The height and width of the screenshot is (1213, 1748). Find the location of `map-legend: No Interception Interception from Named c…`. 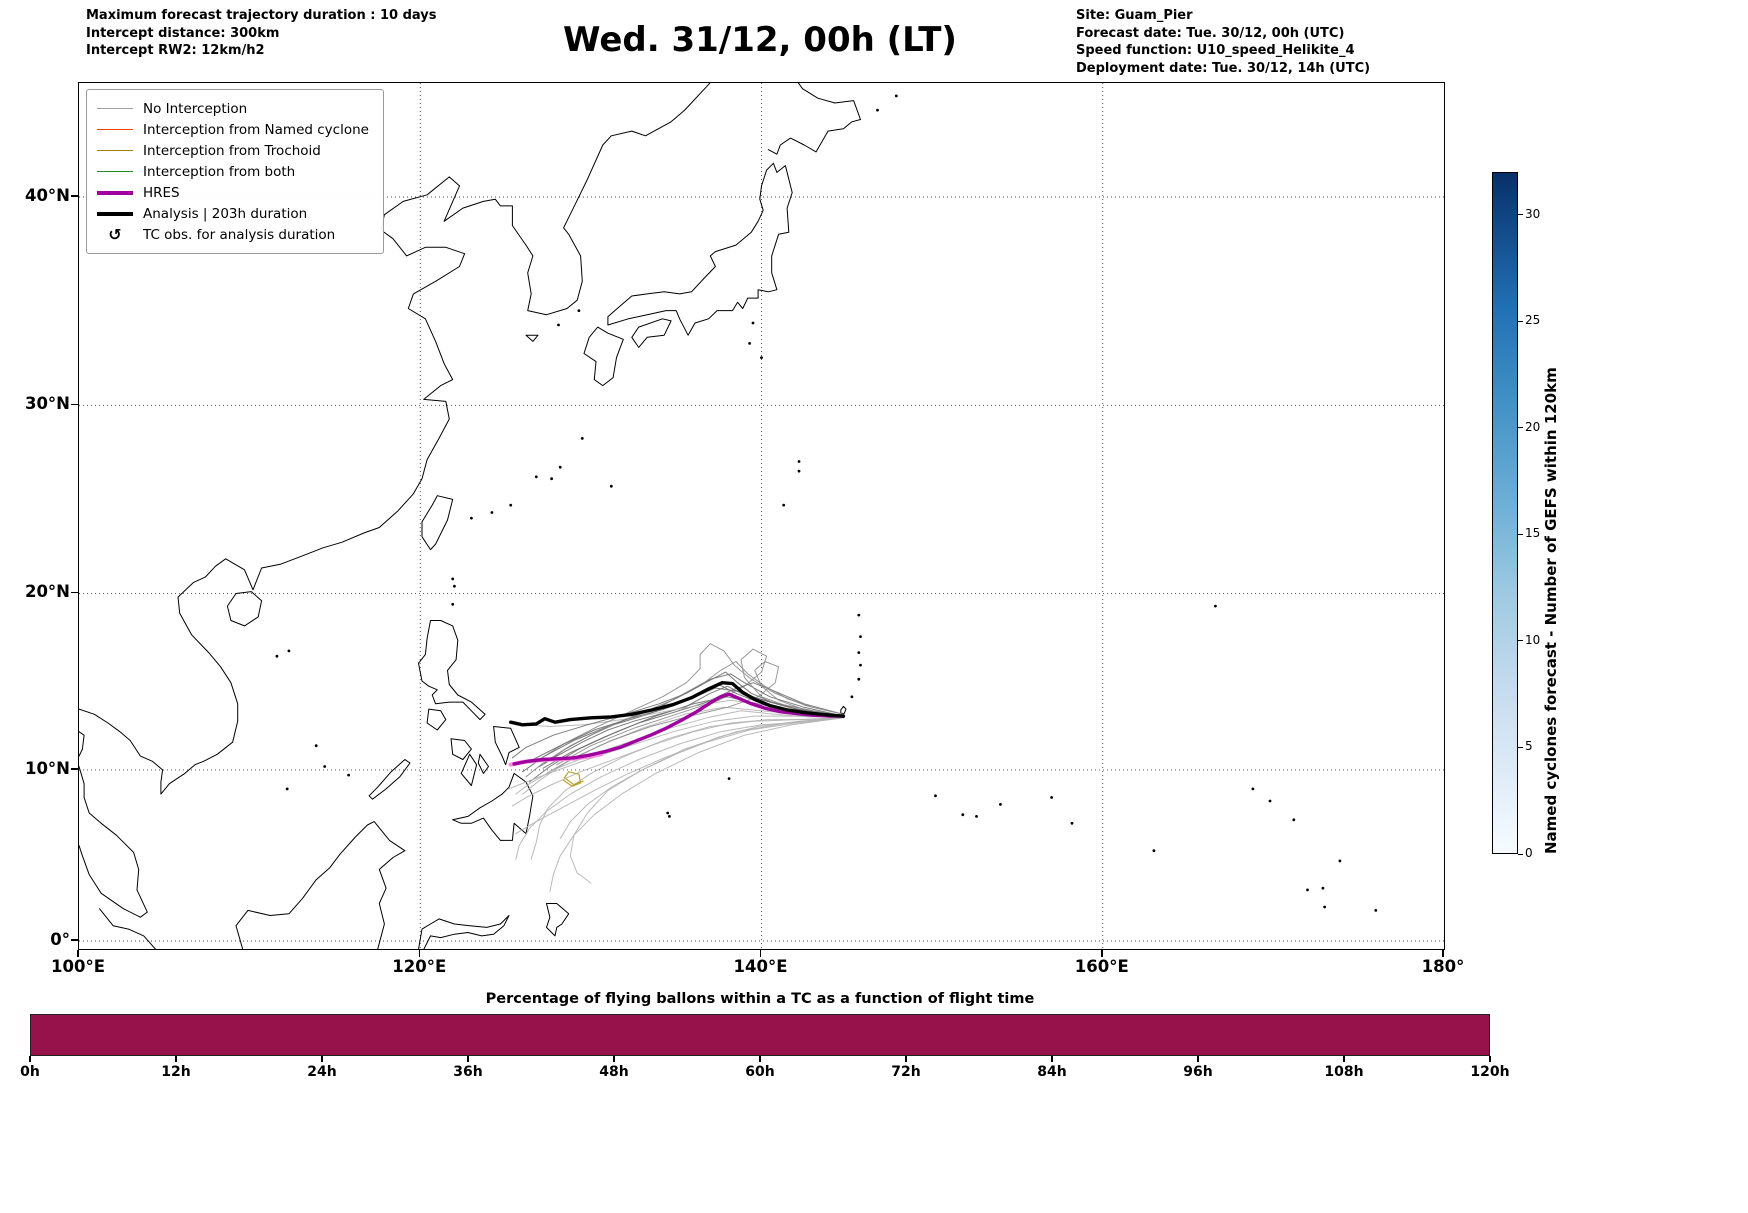

map-legend: No Interception Interception from Named c… is located at coordinates (235, 171).